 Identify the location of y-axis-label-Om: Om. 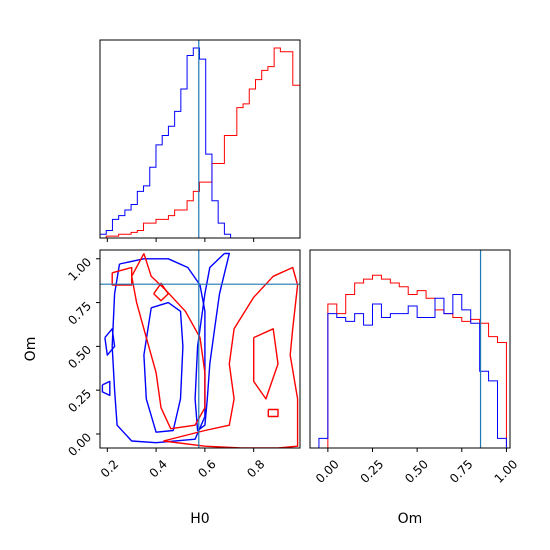
(31, 349).